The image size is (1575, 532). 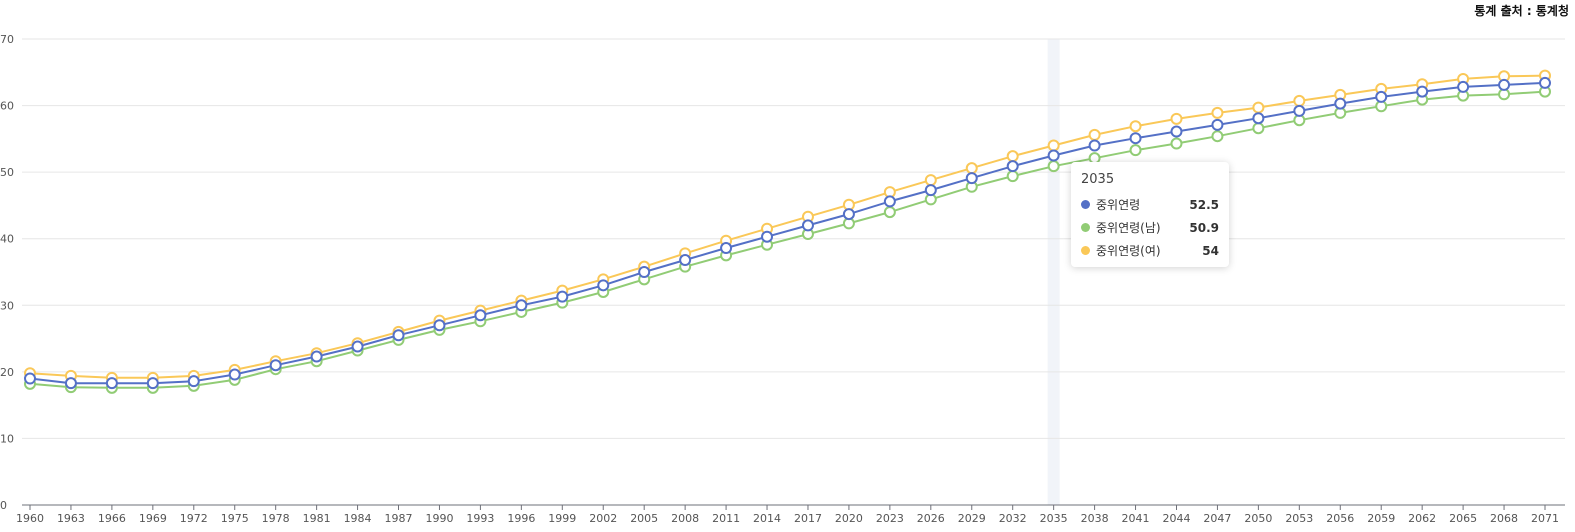 I want to click on source-note: 통계 출처 : 통계청, so click(x=1521, y=11).